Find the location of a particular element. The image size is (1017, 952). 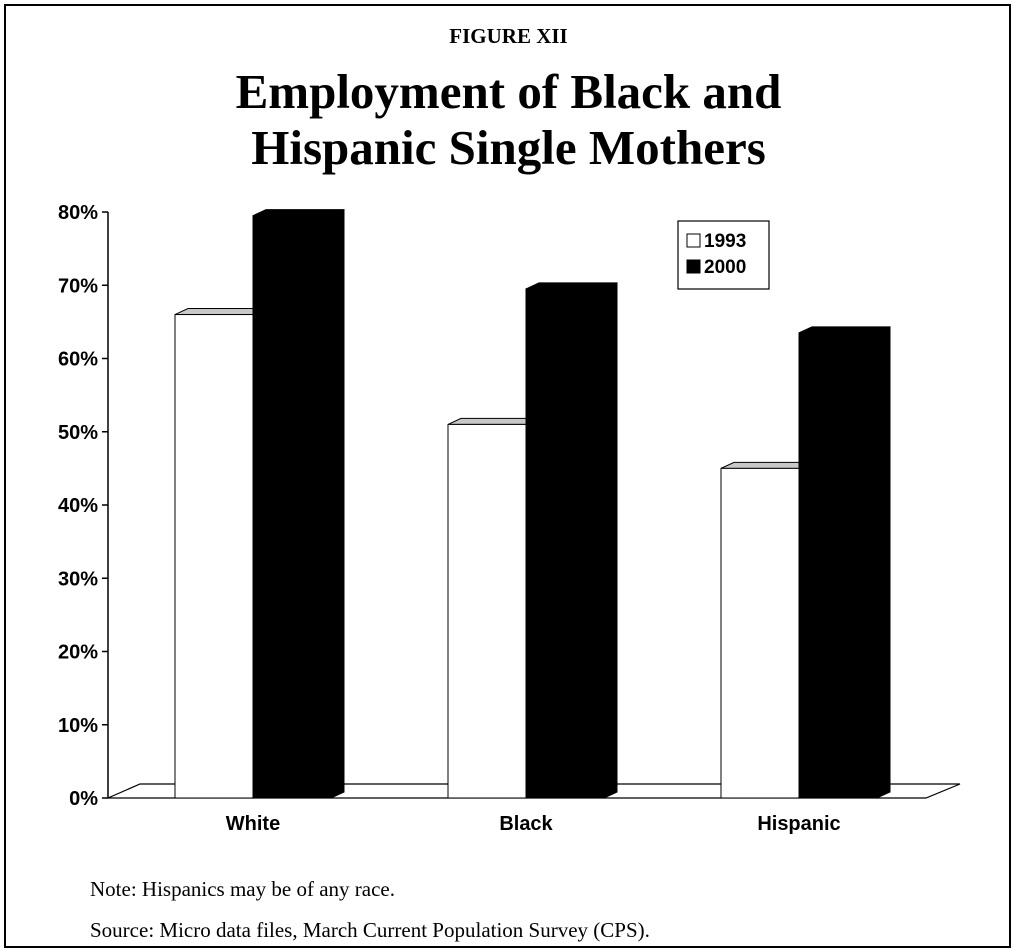

y-tick-label: 30% is located at coordinates (78, 579).